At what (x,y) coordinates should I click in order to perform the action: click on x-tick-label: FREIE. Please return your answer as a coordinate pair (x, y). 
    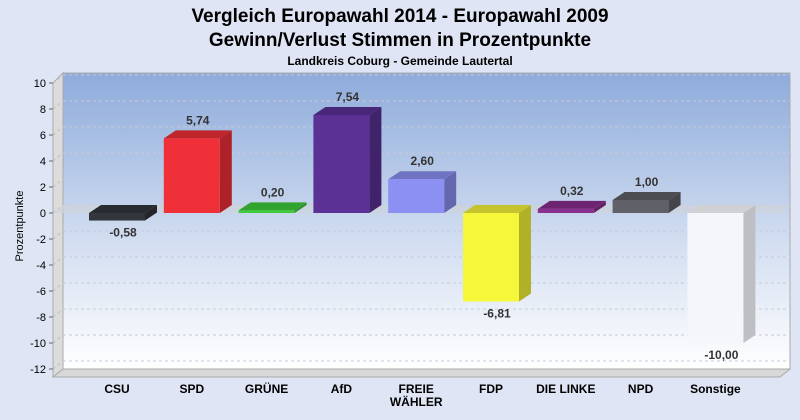
    Looking at the image, I should click on (416, 389).